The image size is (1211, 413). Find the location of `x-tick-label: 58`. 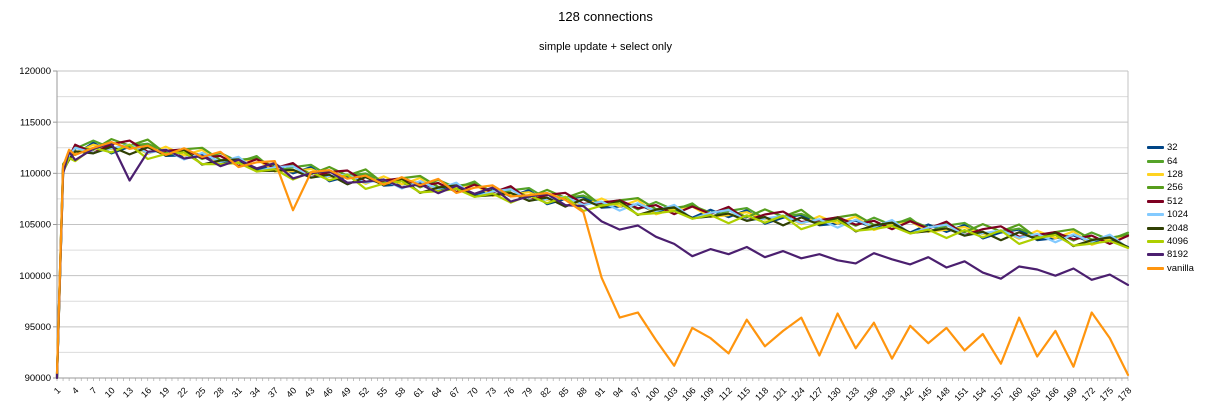

x-tick-label: 58 is located at coordinates (400, 392).